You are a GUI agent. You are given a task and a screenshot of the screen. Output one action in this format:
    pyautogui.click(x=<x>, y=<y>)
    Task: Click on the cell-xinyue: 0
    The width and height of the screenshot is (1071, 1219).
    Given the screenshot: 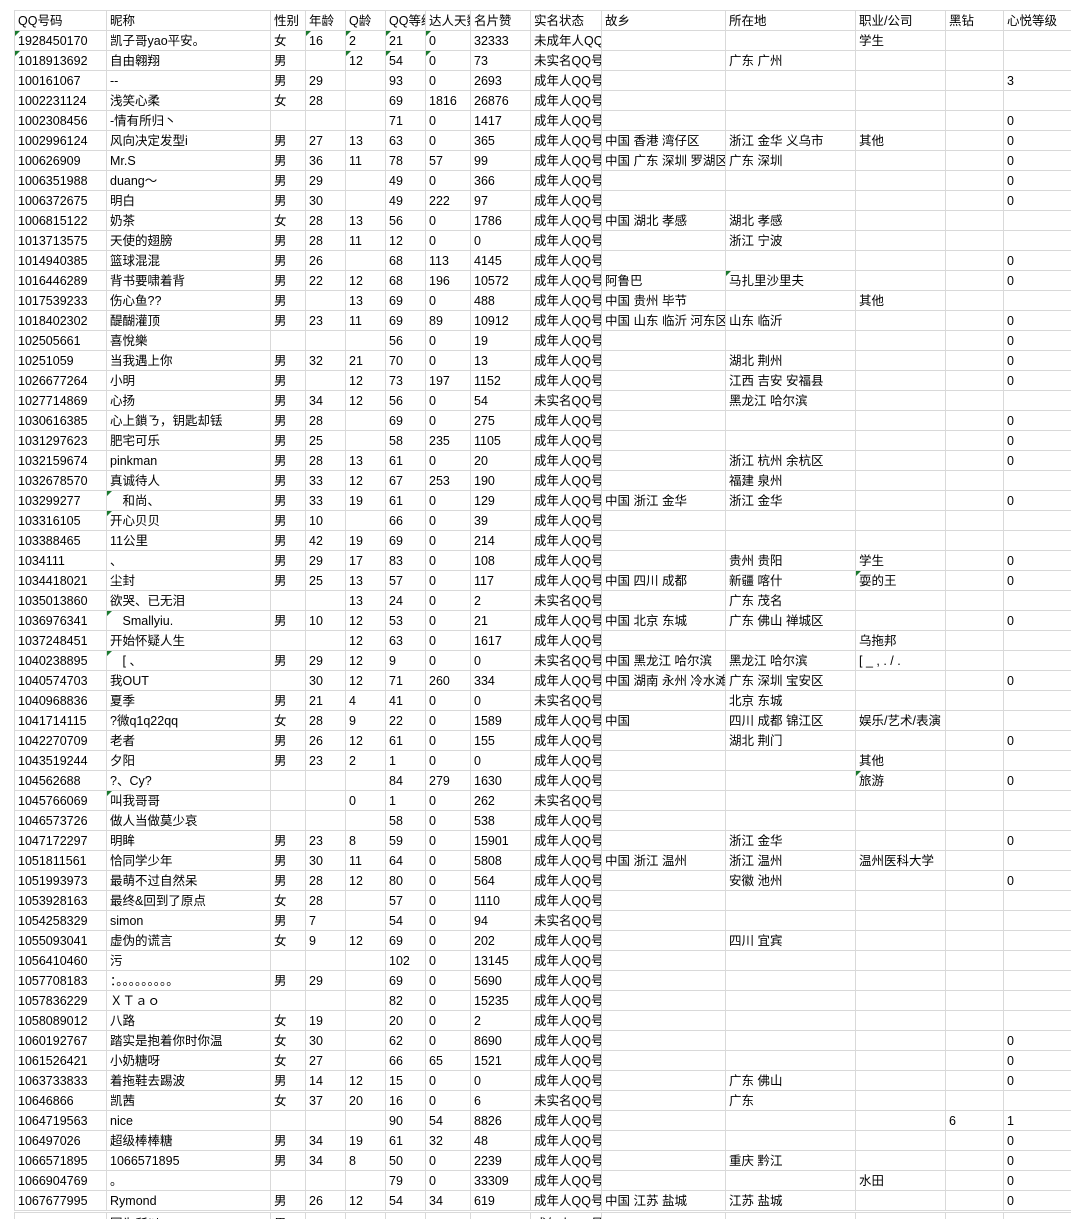 What is the action you would take?
    pyautogui.click(x=1037, y=780)
    